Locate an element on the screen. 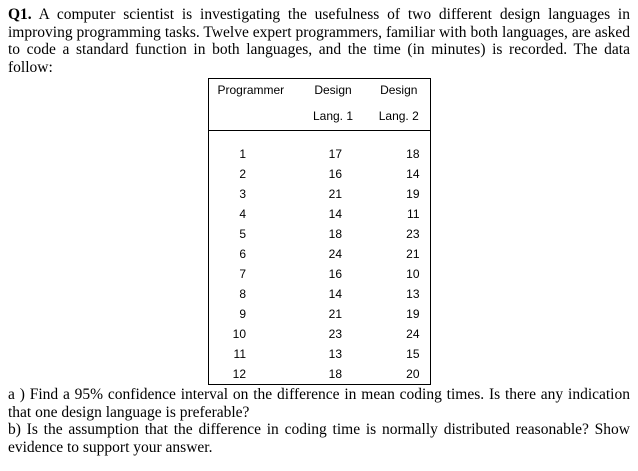  cell-programmer: 2 is located at coordinates (242, 174).